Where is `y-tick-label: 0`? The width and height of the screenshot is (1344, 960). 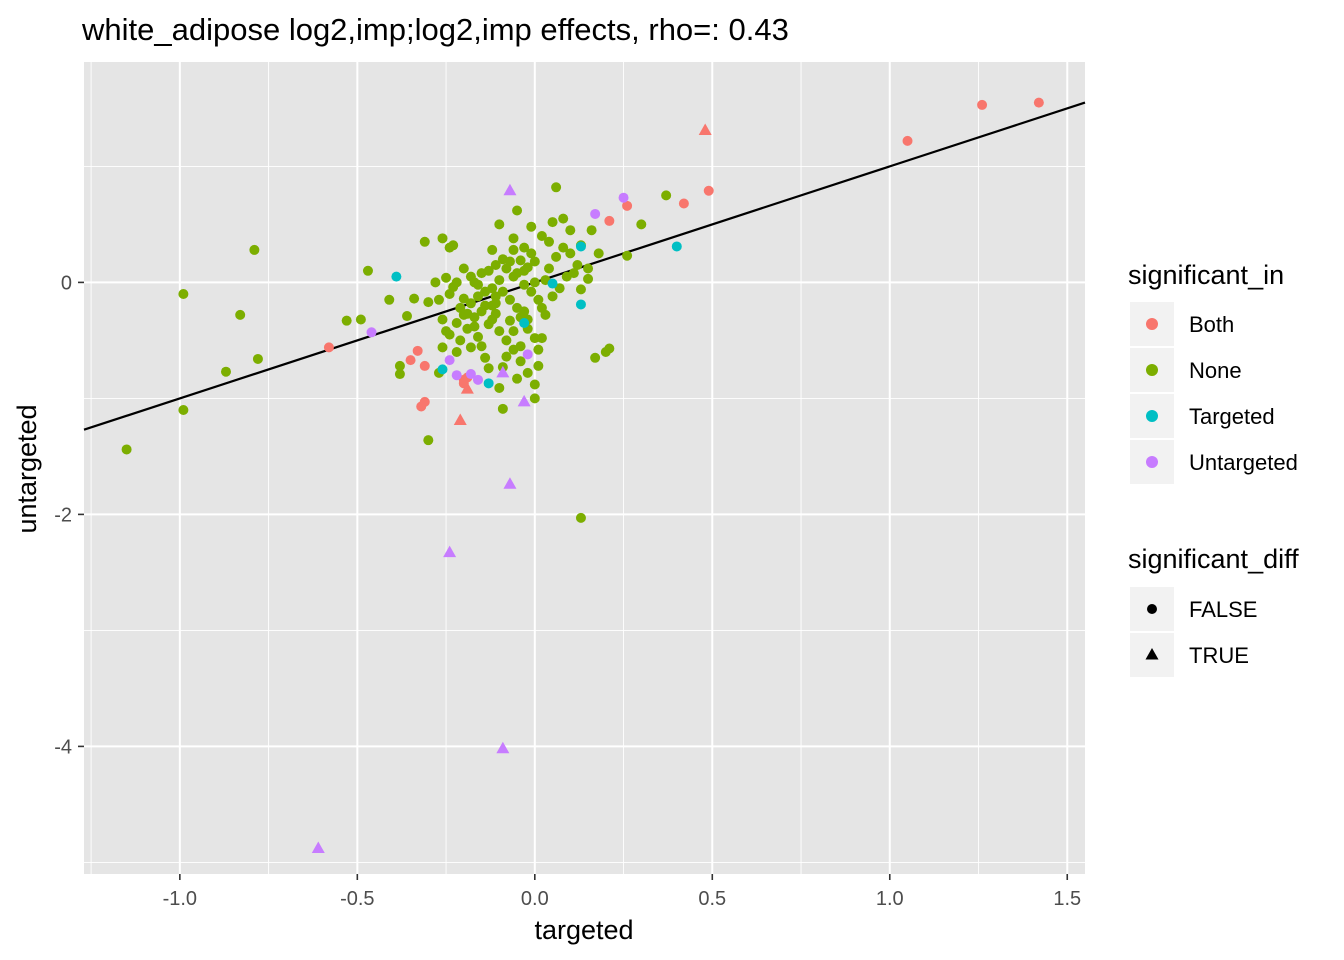
y-tick-label: 0 is located at coordinates (66, 283).